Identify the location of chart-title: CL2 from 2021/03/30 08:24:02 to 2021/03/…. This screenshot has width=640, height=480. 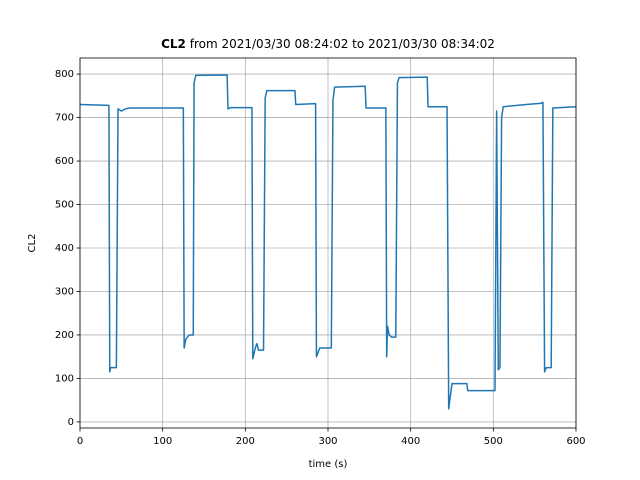
(328, 44).